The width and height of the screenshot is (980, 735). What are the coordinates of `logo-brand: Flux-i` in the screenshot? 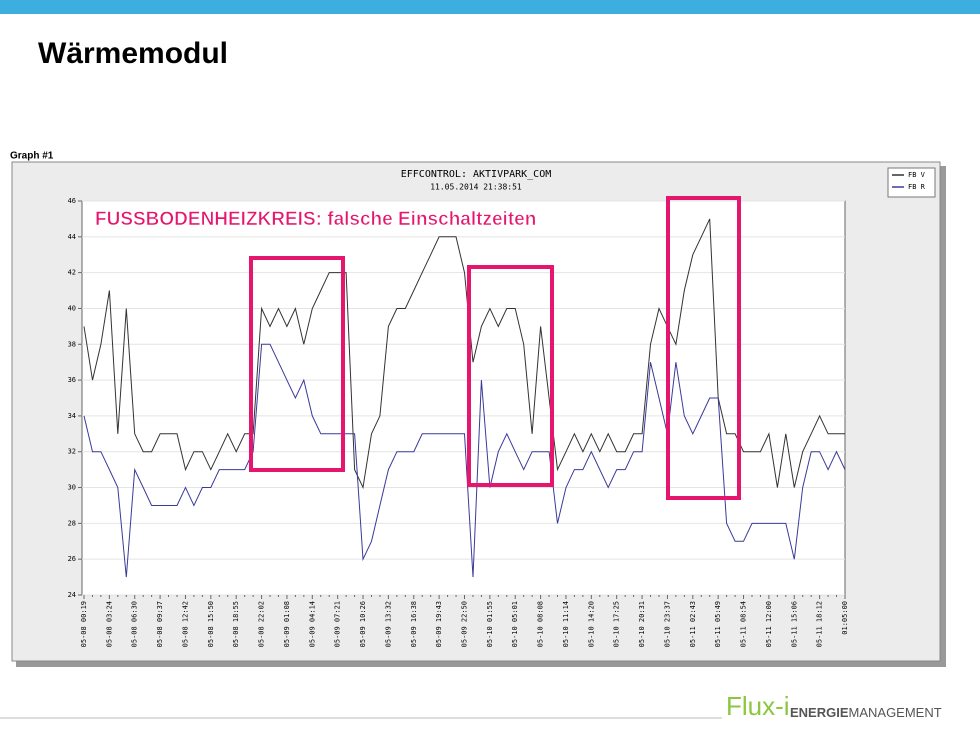 It's located at (758, 706).